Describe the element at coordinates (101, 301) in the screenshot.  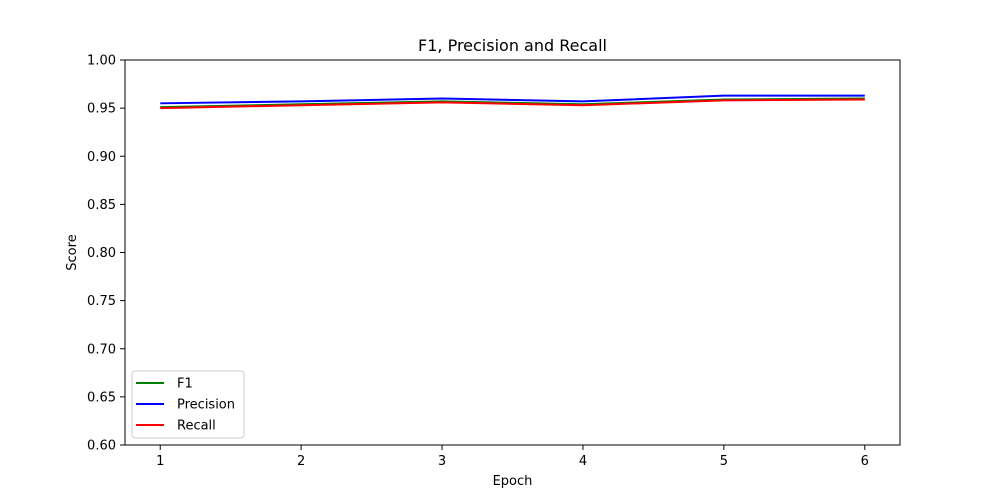
I see `y-tick-label: 0.75` at that location.